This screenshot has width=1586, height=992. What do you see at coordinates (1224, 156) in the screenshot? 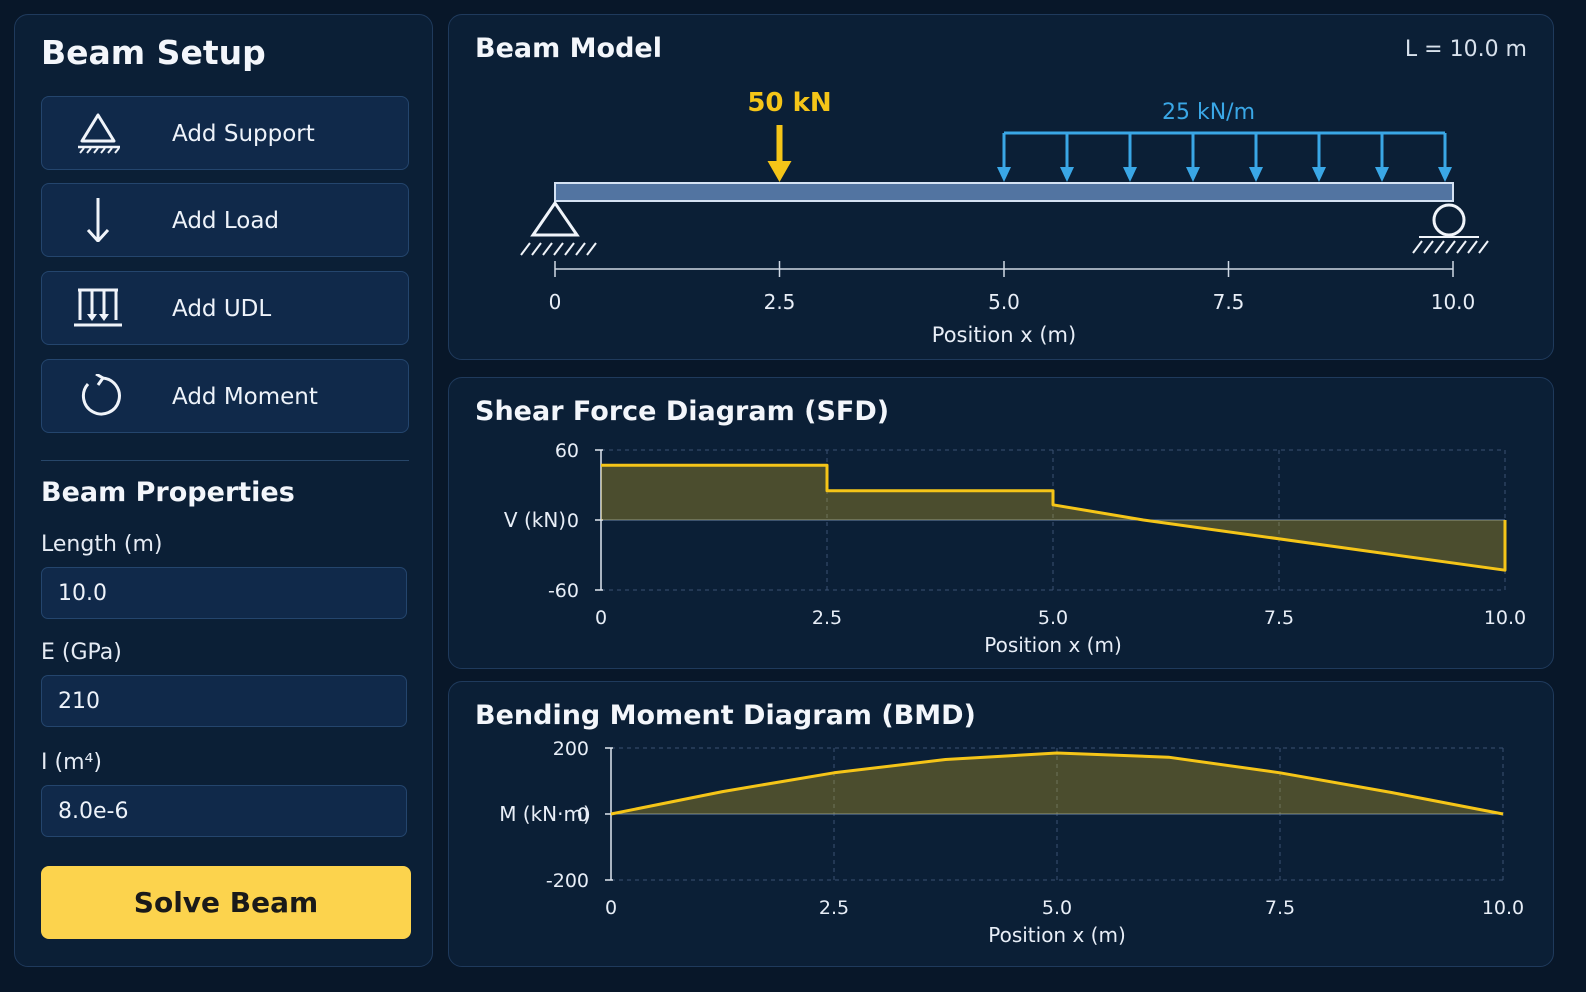
I see `udl-load` at bounding box center [1224, 156].